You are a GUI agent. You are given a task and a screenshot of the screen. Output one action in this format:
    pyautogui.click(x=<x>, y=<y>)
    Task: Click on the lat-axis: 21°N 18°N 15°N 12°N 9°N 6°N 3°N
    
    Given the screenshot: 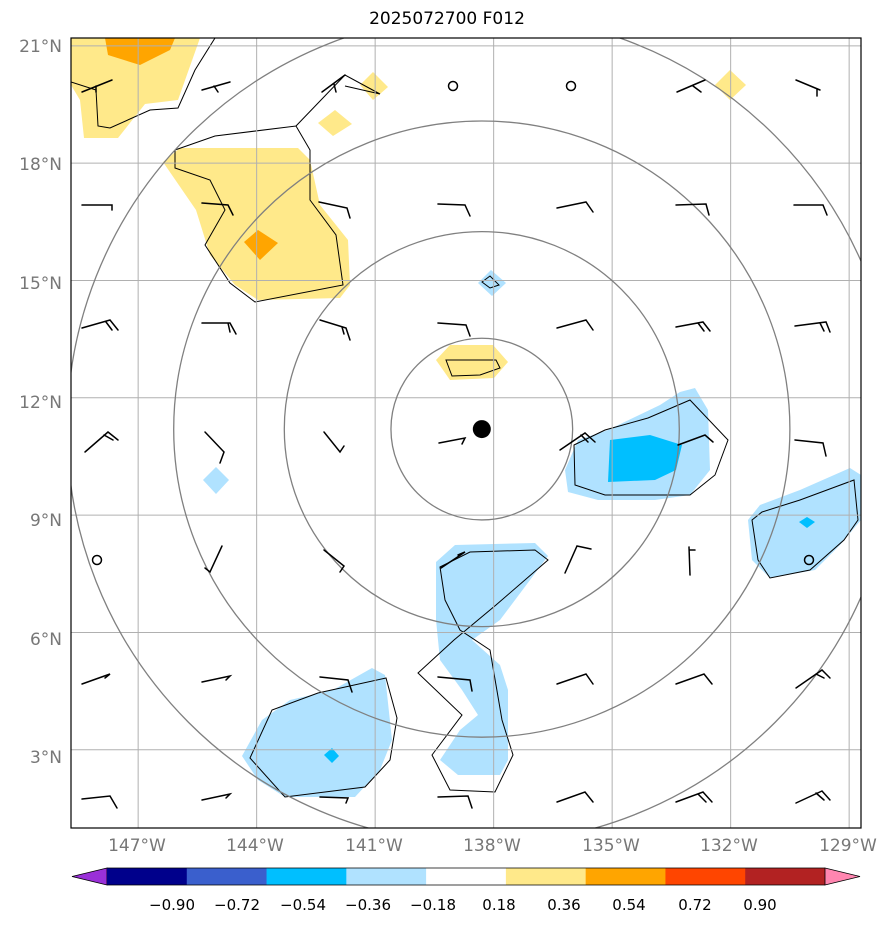 What is the action you would take?
    pyautogui.click(x=40, y=402)
    